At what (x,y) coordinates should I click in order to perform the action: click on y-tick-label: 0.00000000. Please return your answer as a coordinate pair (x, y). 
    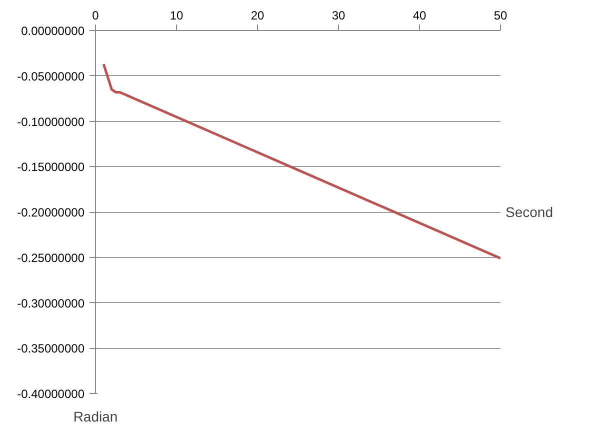
    Looking at the image, I should click on (53, 31).